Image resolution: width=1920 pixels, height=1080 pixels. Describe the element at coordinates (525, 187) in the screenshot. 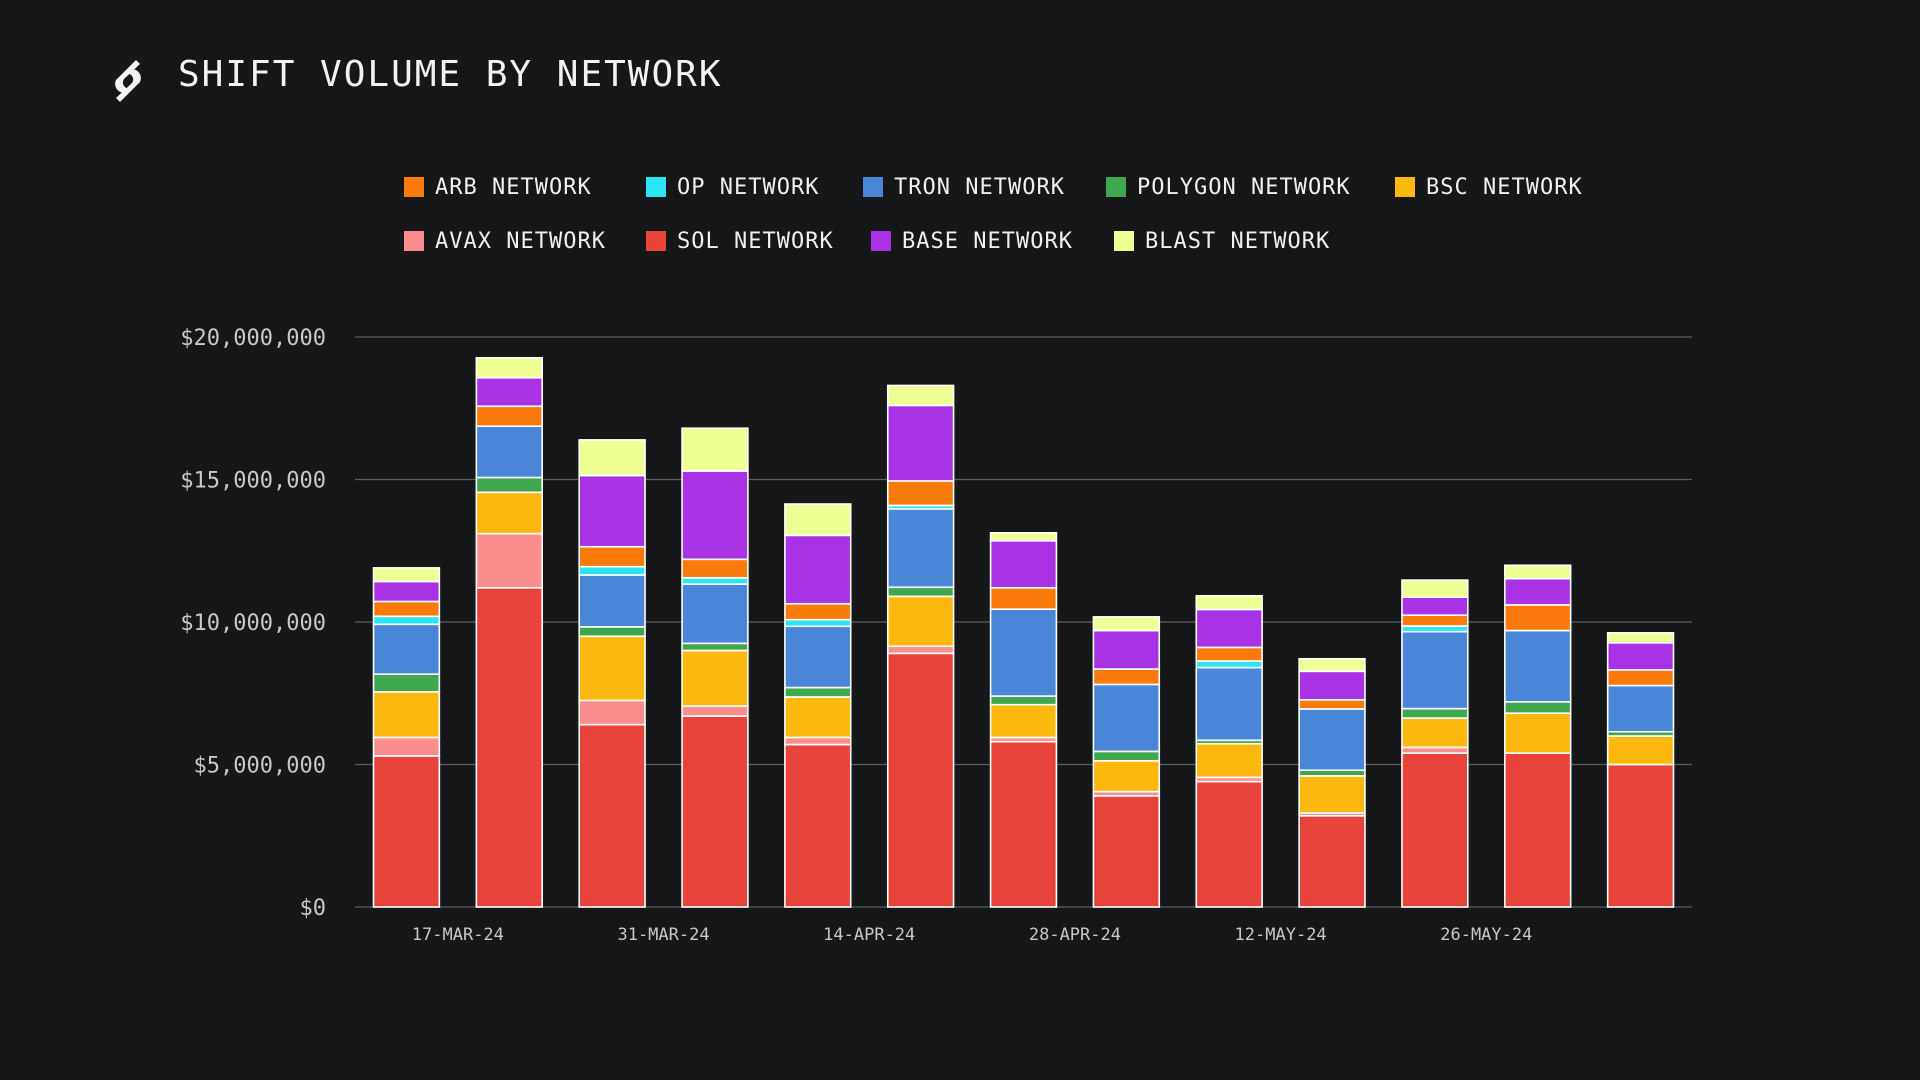

I see `legend-item-arb: ARB NETWORK` at that location.